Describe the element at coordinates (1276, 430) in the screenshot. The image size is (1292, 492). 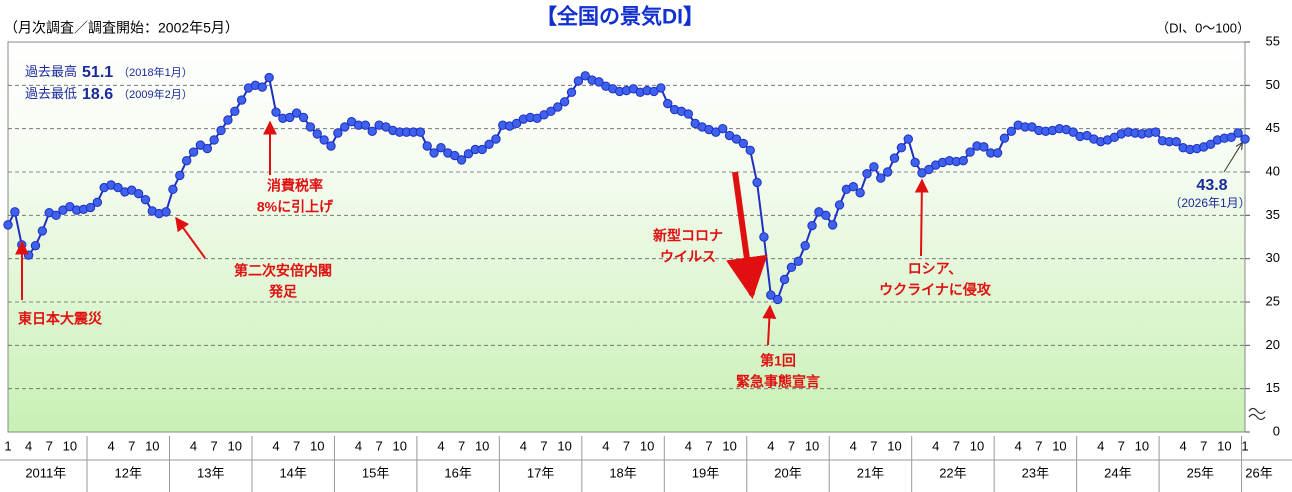
I see `y-tick-label: 0` at that location.